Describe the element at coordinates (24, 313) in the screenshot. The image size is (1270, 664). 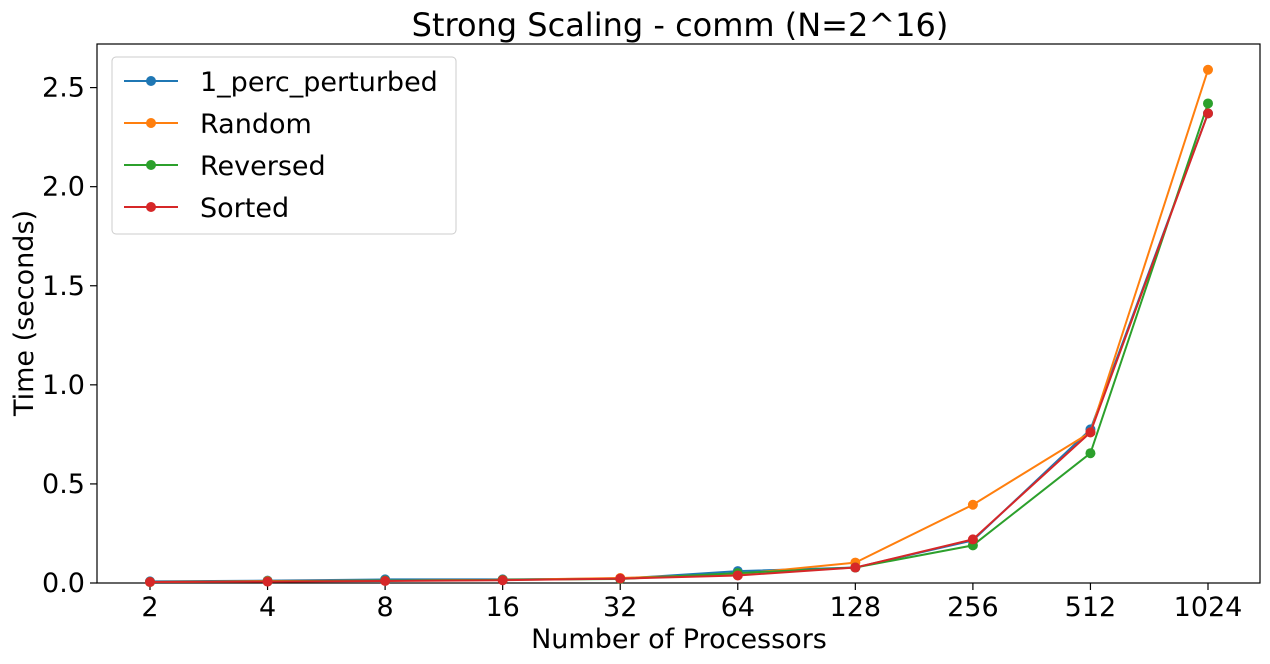
I see `y-axis-label: Time (seconds)` at that location.